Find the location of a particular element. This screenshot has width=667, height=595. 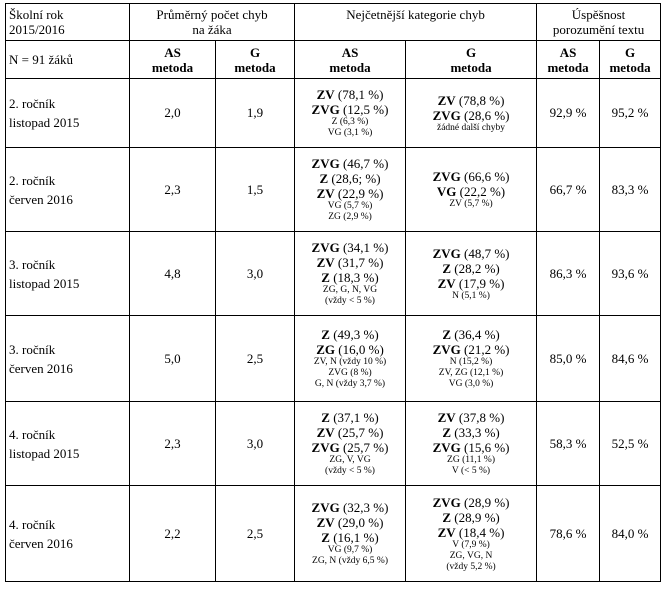

category-line: ZG, VG, N is located at coordinates (471, 556).